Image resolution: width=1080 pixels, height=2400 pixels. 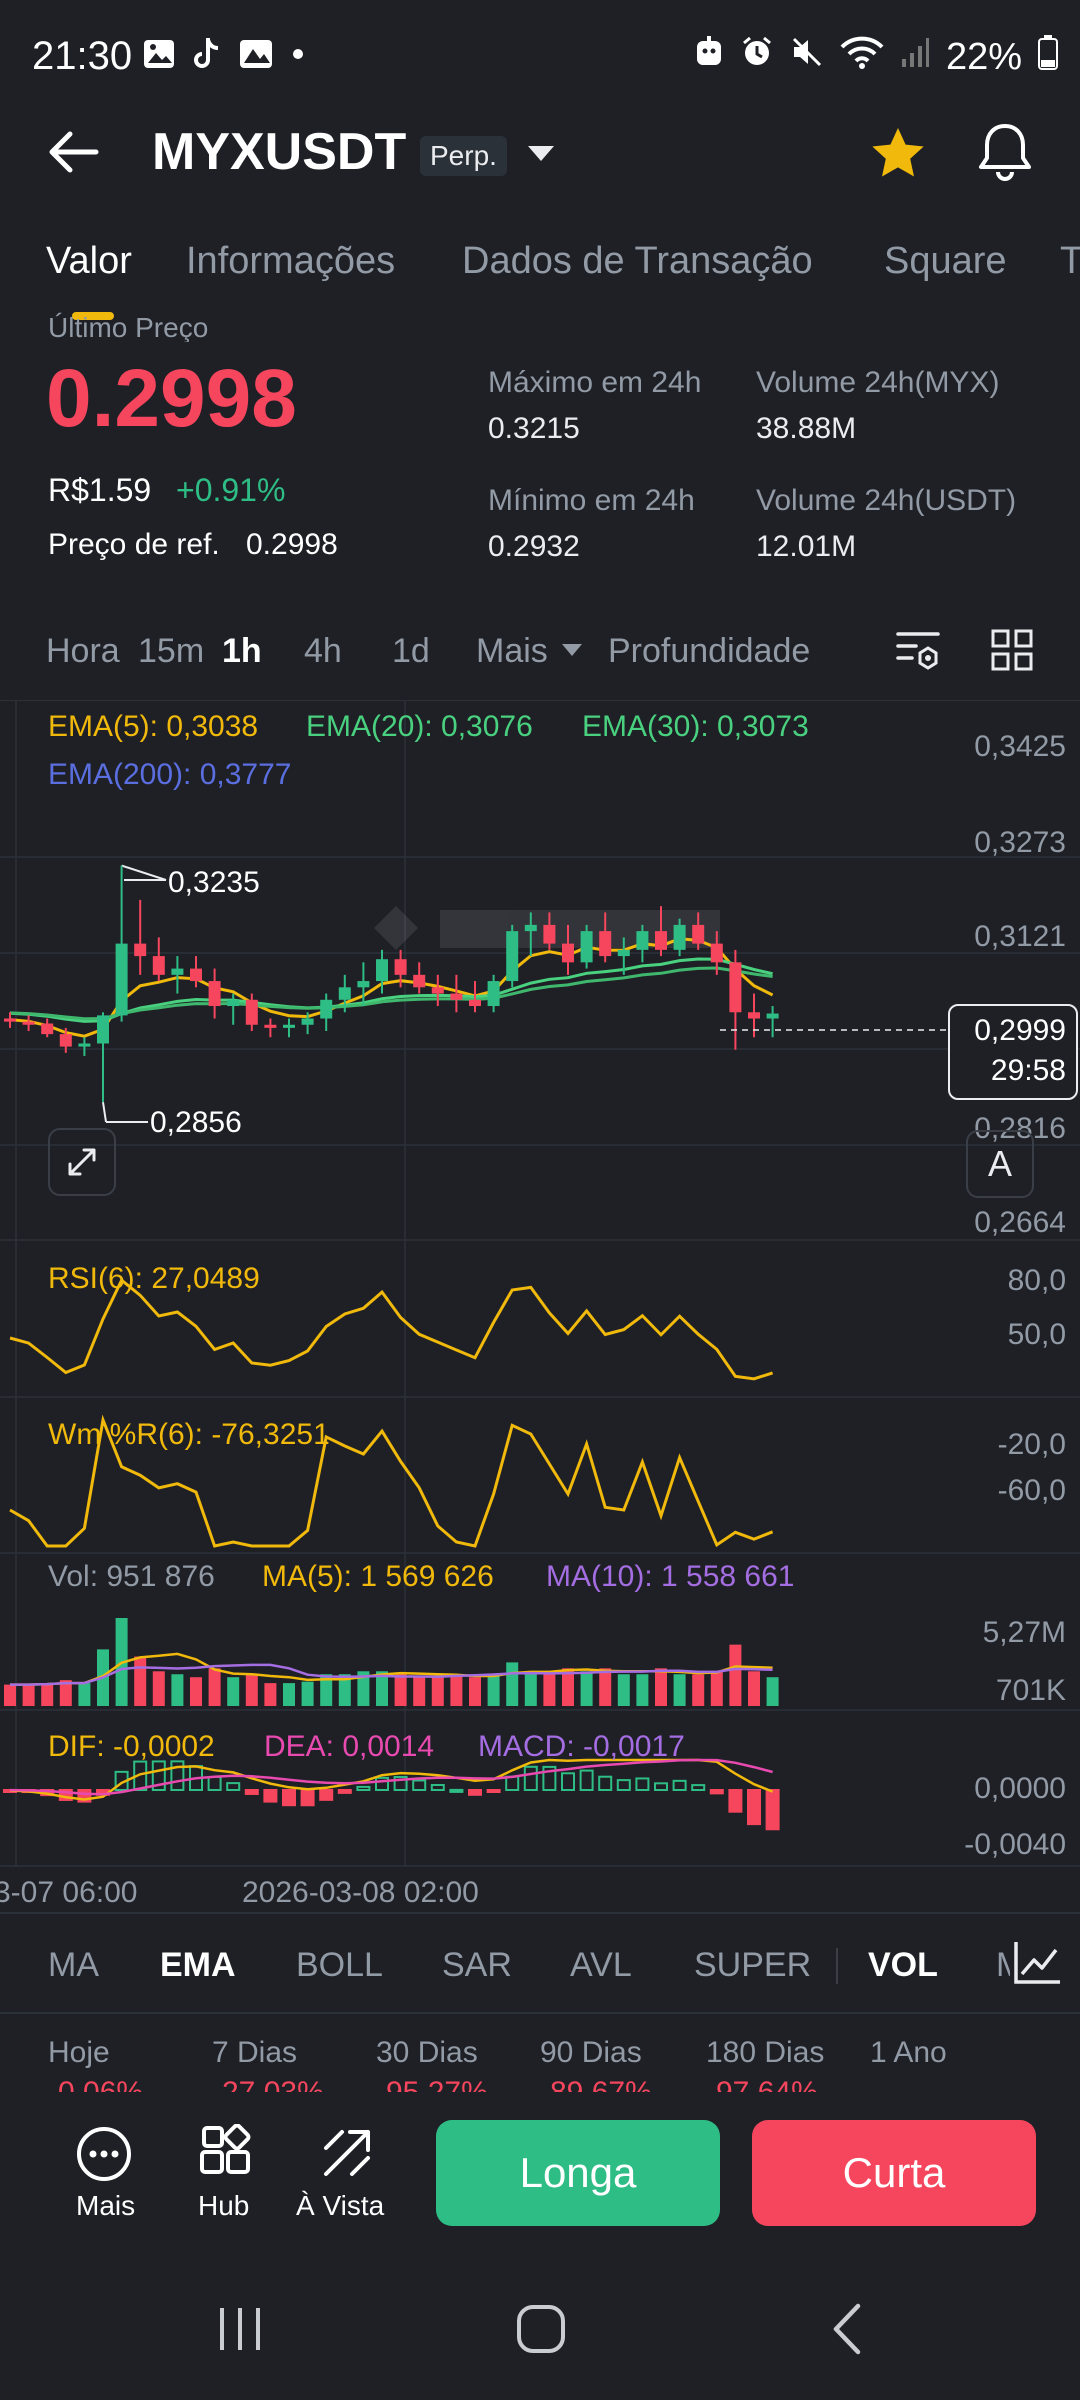 I want to click on ind-tab-boll: BOLL, so click(x=339, y=1965).